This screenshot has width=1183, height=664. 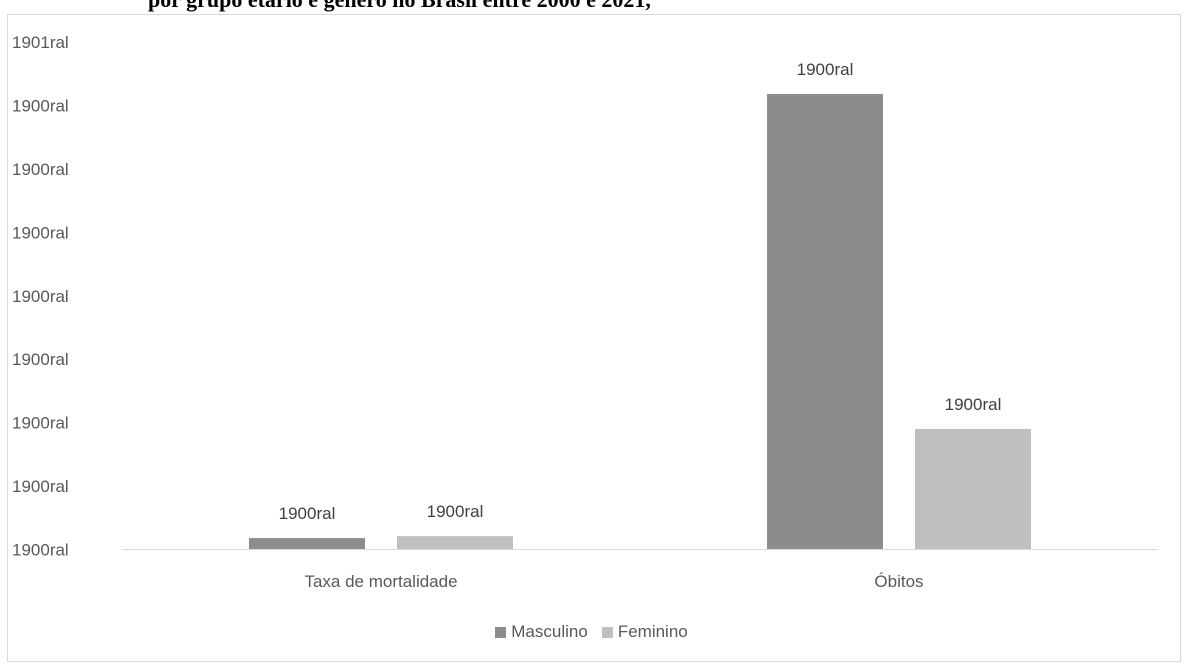 What do you see at coordinates (549, 631) in the screenshot?
I see `legend-label-masculino: Masculino` at bounding box center [549, 631].